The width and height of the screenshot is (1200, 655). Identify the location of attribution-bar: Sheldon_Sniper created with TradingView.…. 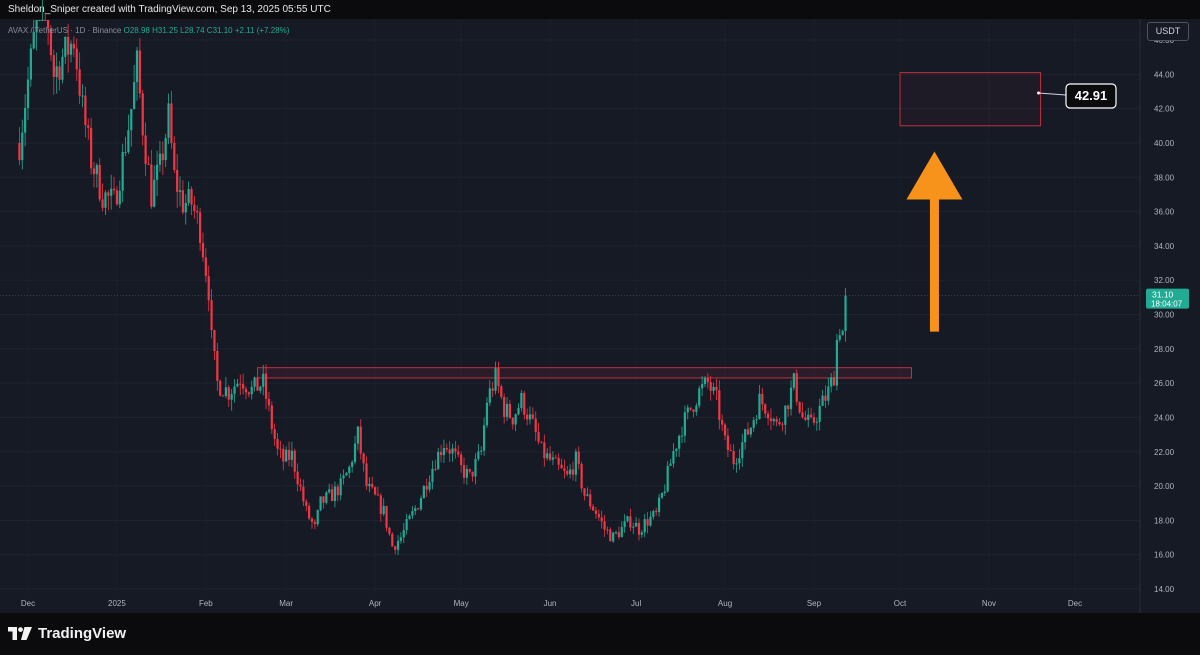
(600, 9).